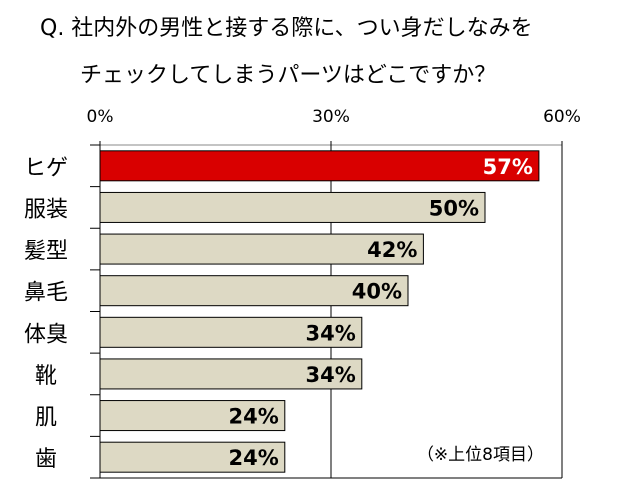  What do you see at coordinates (454, 208) in the screenshot?
I see `data-label: 50%` at bounding box center [454, 208].